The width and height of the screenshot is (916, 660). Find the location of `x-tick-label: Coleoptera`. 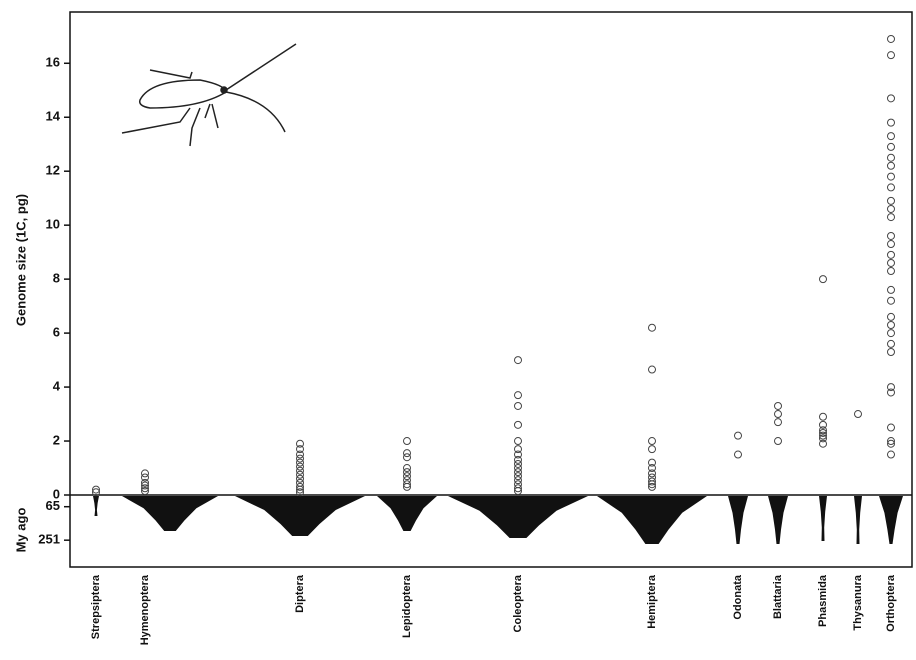

x-tick-label: Coleoptera is located at coordinates (518, 603).